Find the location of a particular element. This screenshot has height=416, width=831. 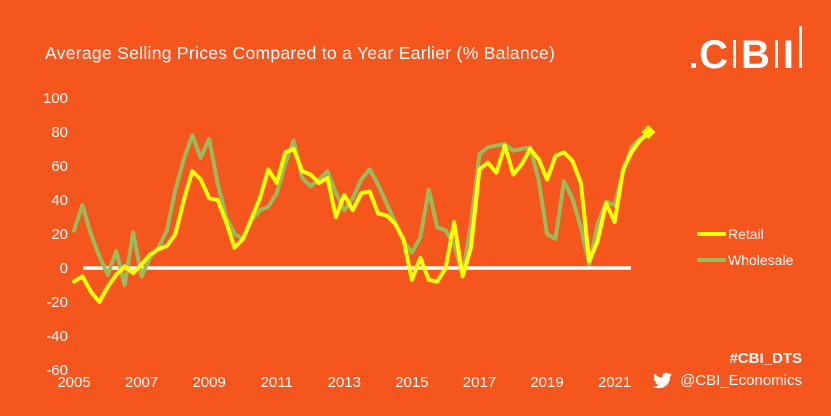

y-tick-label: 80 is located at coordinates (59, 132).